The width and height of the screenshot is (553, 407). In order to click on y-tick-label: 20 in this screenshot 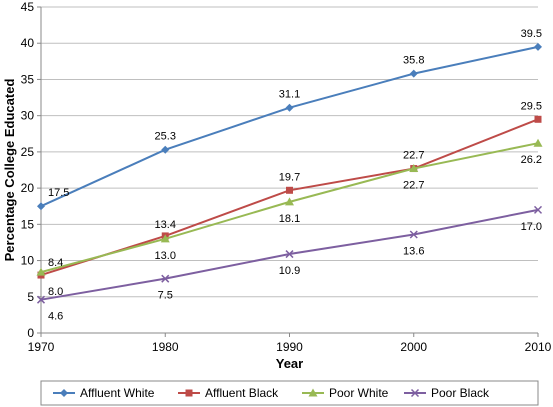, I will do `click(28, 188)`.